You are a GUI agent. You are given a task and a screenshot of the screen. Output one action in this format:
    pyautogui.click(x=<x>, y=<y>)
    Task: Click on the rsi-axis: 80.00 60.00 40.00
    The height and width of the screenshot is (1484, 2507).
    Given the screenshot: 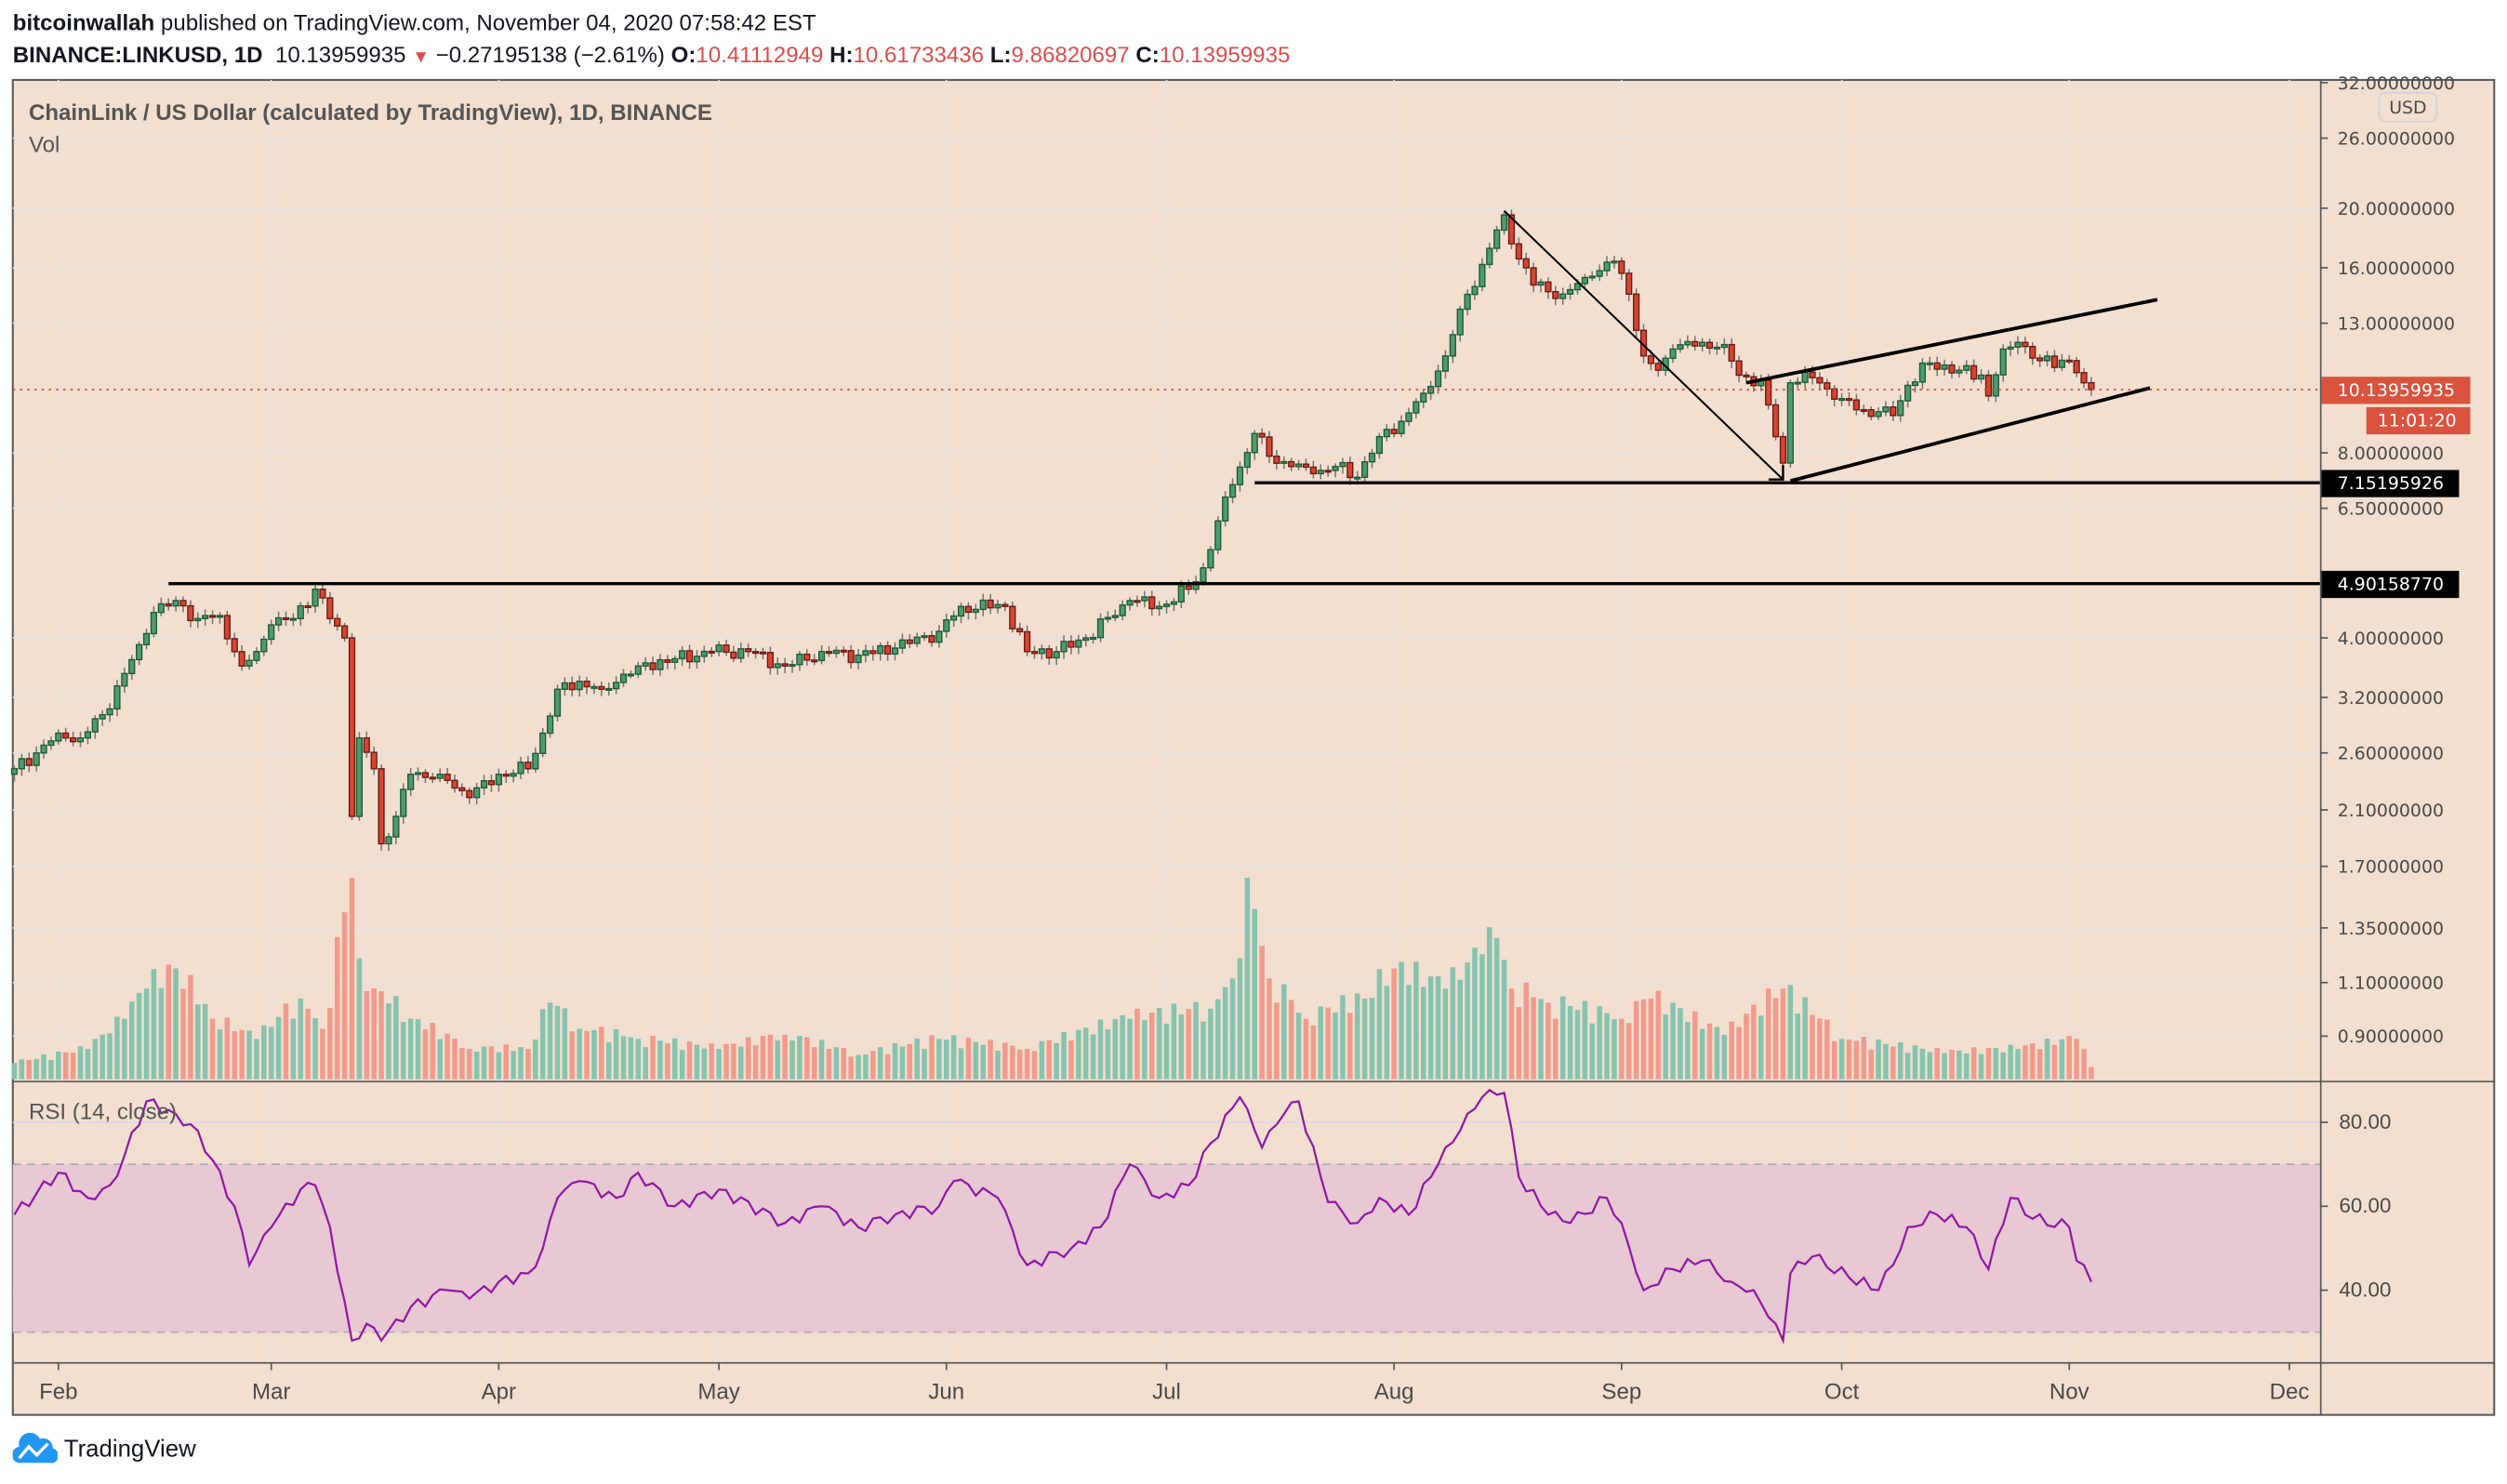 What is the action you would take?
    pyautogui.click(x=2355, y=1206)
    